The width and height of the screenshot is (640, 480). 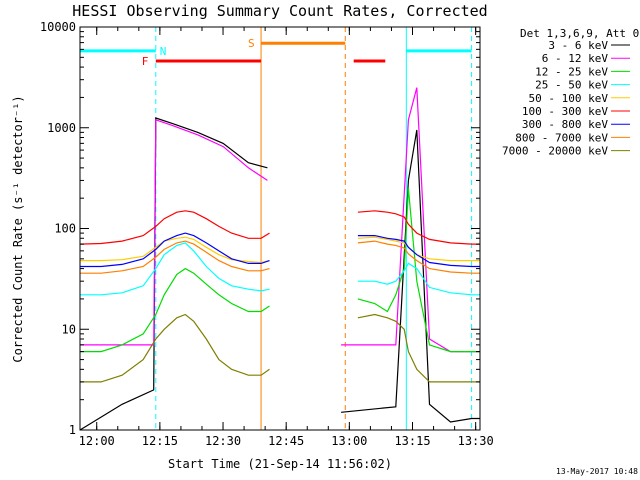 I want to click on x-tick-label: 12:45, so click(x=286, y=441).